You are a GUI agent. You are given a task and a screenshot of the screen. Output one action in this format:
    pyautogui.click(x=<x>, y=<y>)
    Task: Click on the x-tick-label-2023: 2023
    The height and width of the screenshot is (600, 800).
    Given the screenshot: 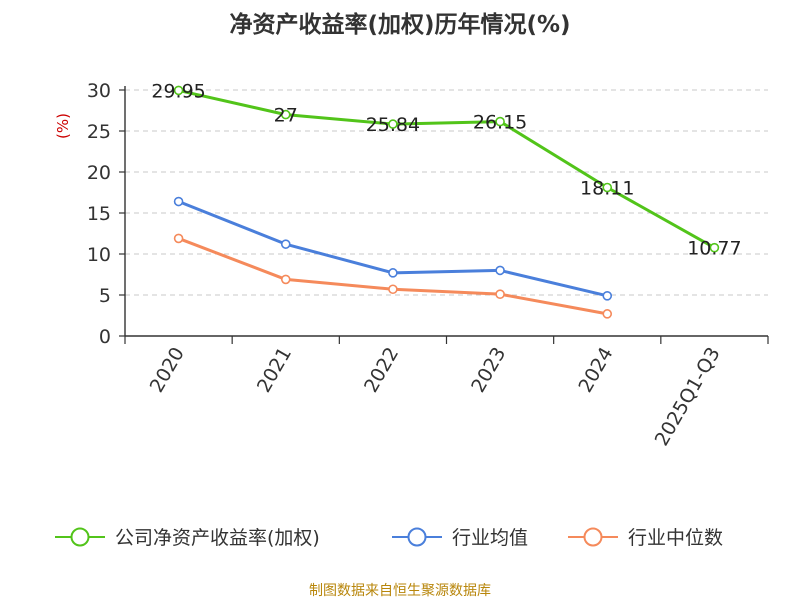 What is the action you would take?
    pyautogui.click(x=488, y=370)
    